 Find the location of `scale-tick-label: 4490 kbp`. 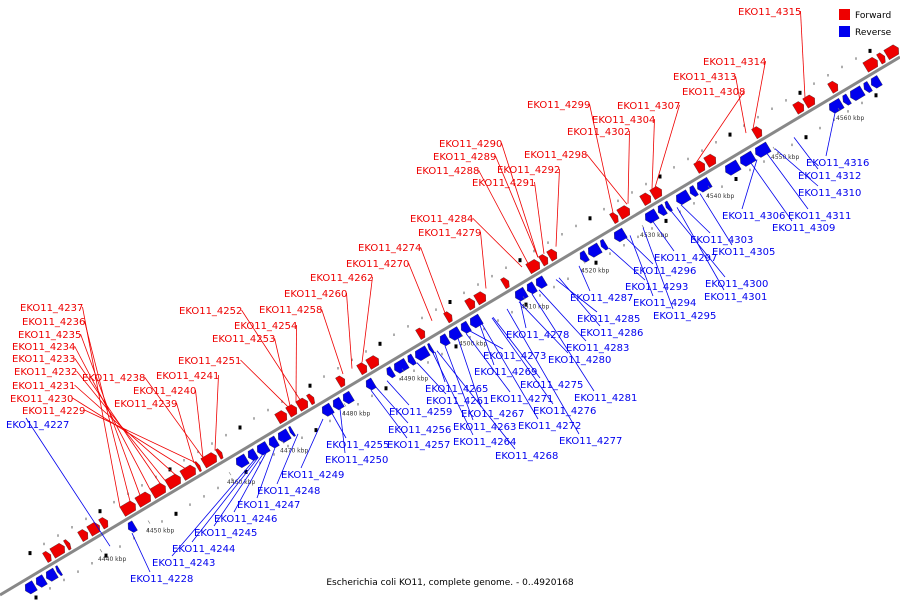

scale-tick-label: 4490 kbp is located at coordinates (414, 379).